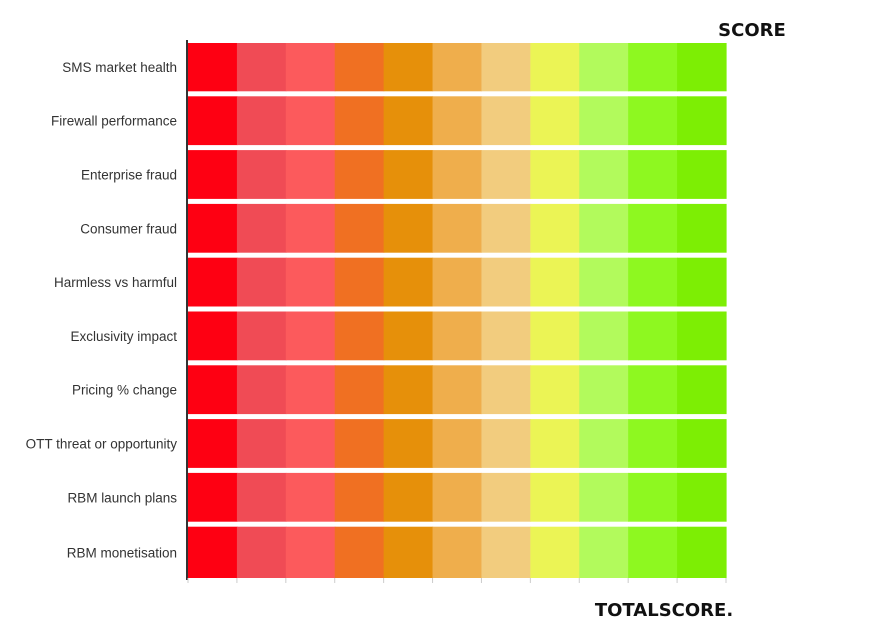  What do you see at coordinates (115, 282) in the screenshot?
I see `row-label: Harmless vs harmful` at bounding box center [115, 282].